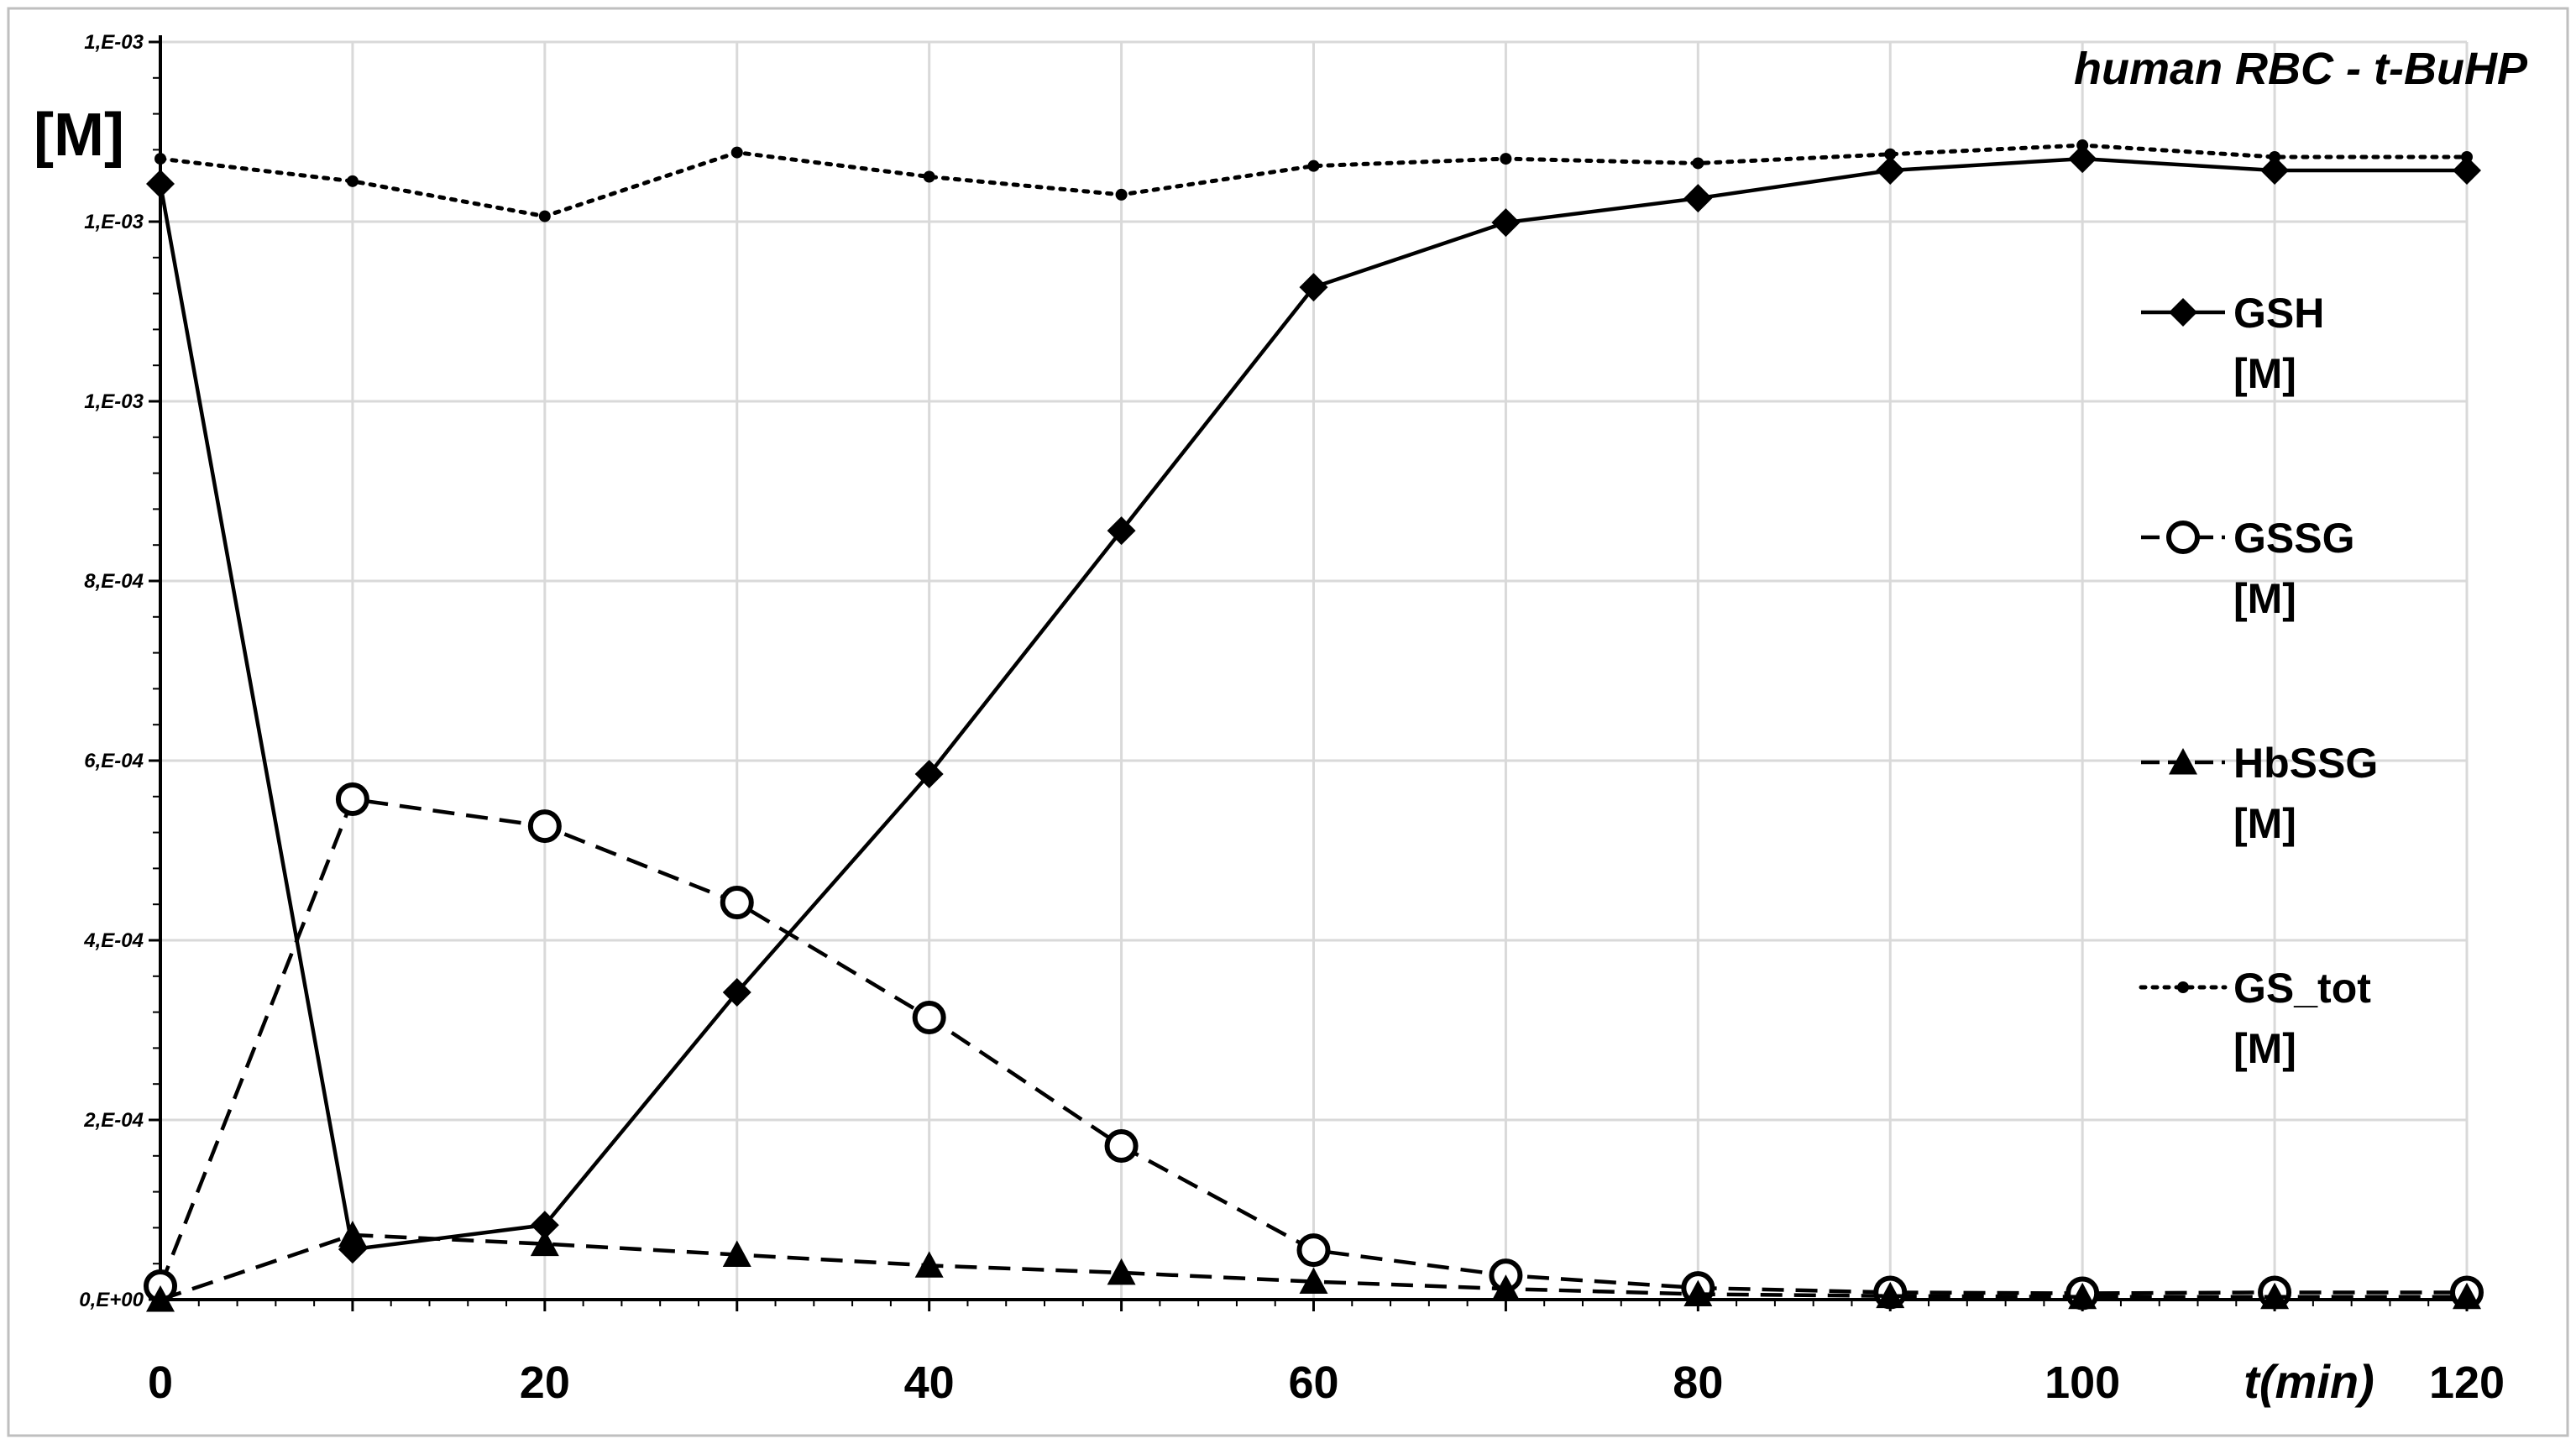  What do you see at coordinates (2255, 1018) in the screenshot?
I see `legend-entry-gs-tot: GS_tot [M]` at bounding box center [2255, 1018].